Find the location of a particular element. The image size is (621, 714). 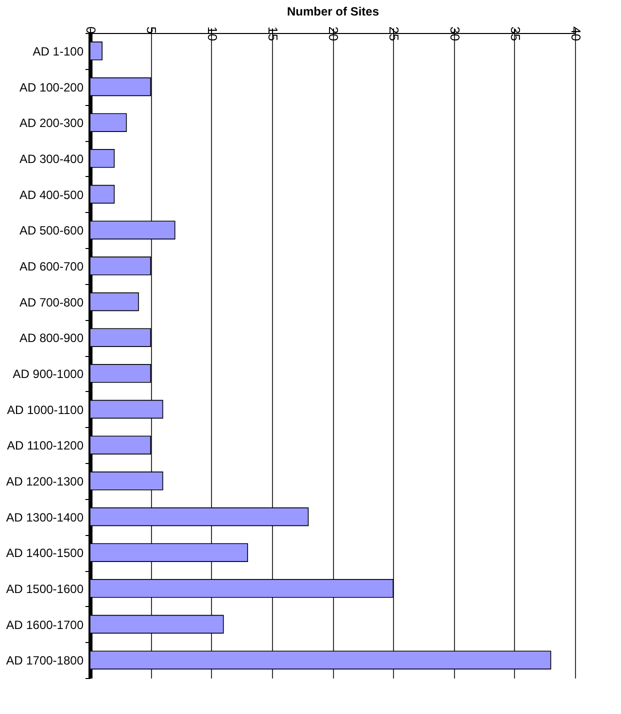

y-tick-label: AD 300-400 is located at coordinates (51, 159).